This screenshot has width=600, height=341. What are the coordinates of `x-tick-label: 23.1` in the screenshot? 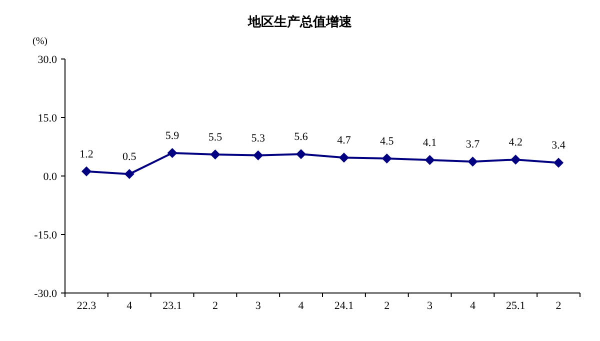 It's located at (172, 306).